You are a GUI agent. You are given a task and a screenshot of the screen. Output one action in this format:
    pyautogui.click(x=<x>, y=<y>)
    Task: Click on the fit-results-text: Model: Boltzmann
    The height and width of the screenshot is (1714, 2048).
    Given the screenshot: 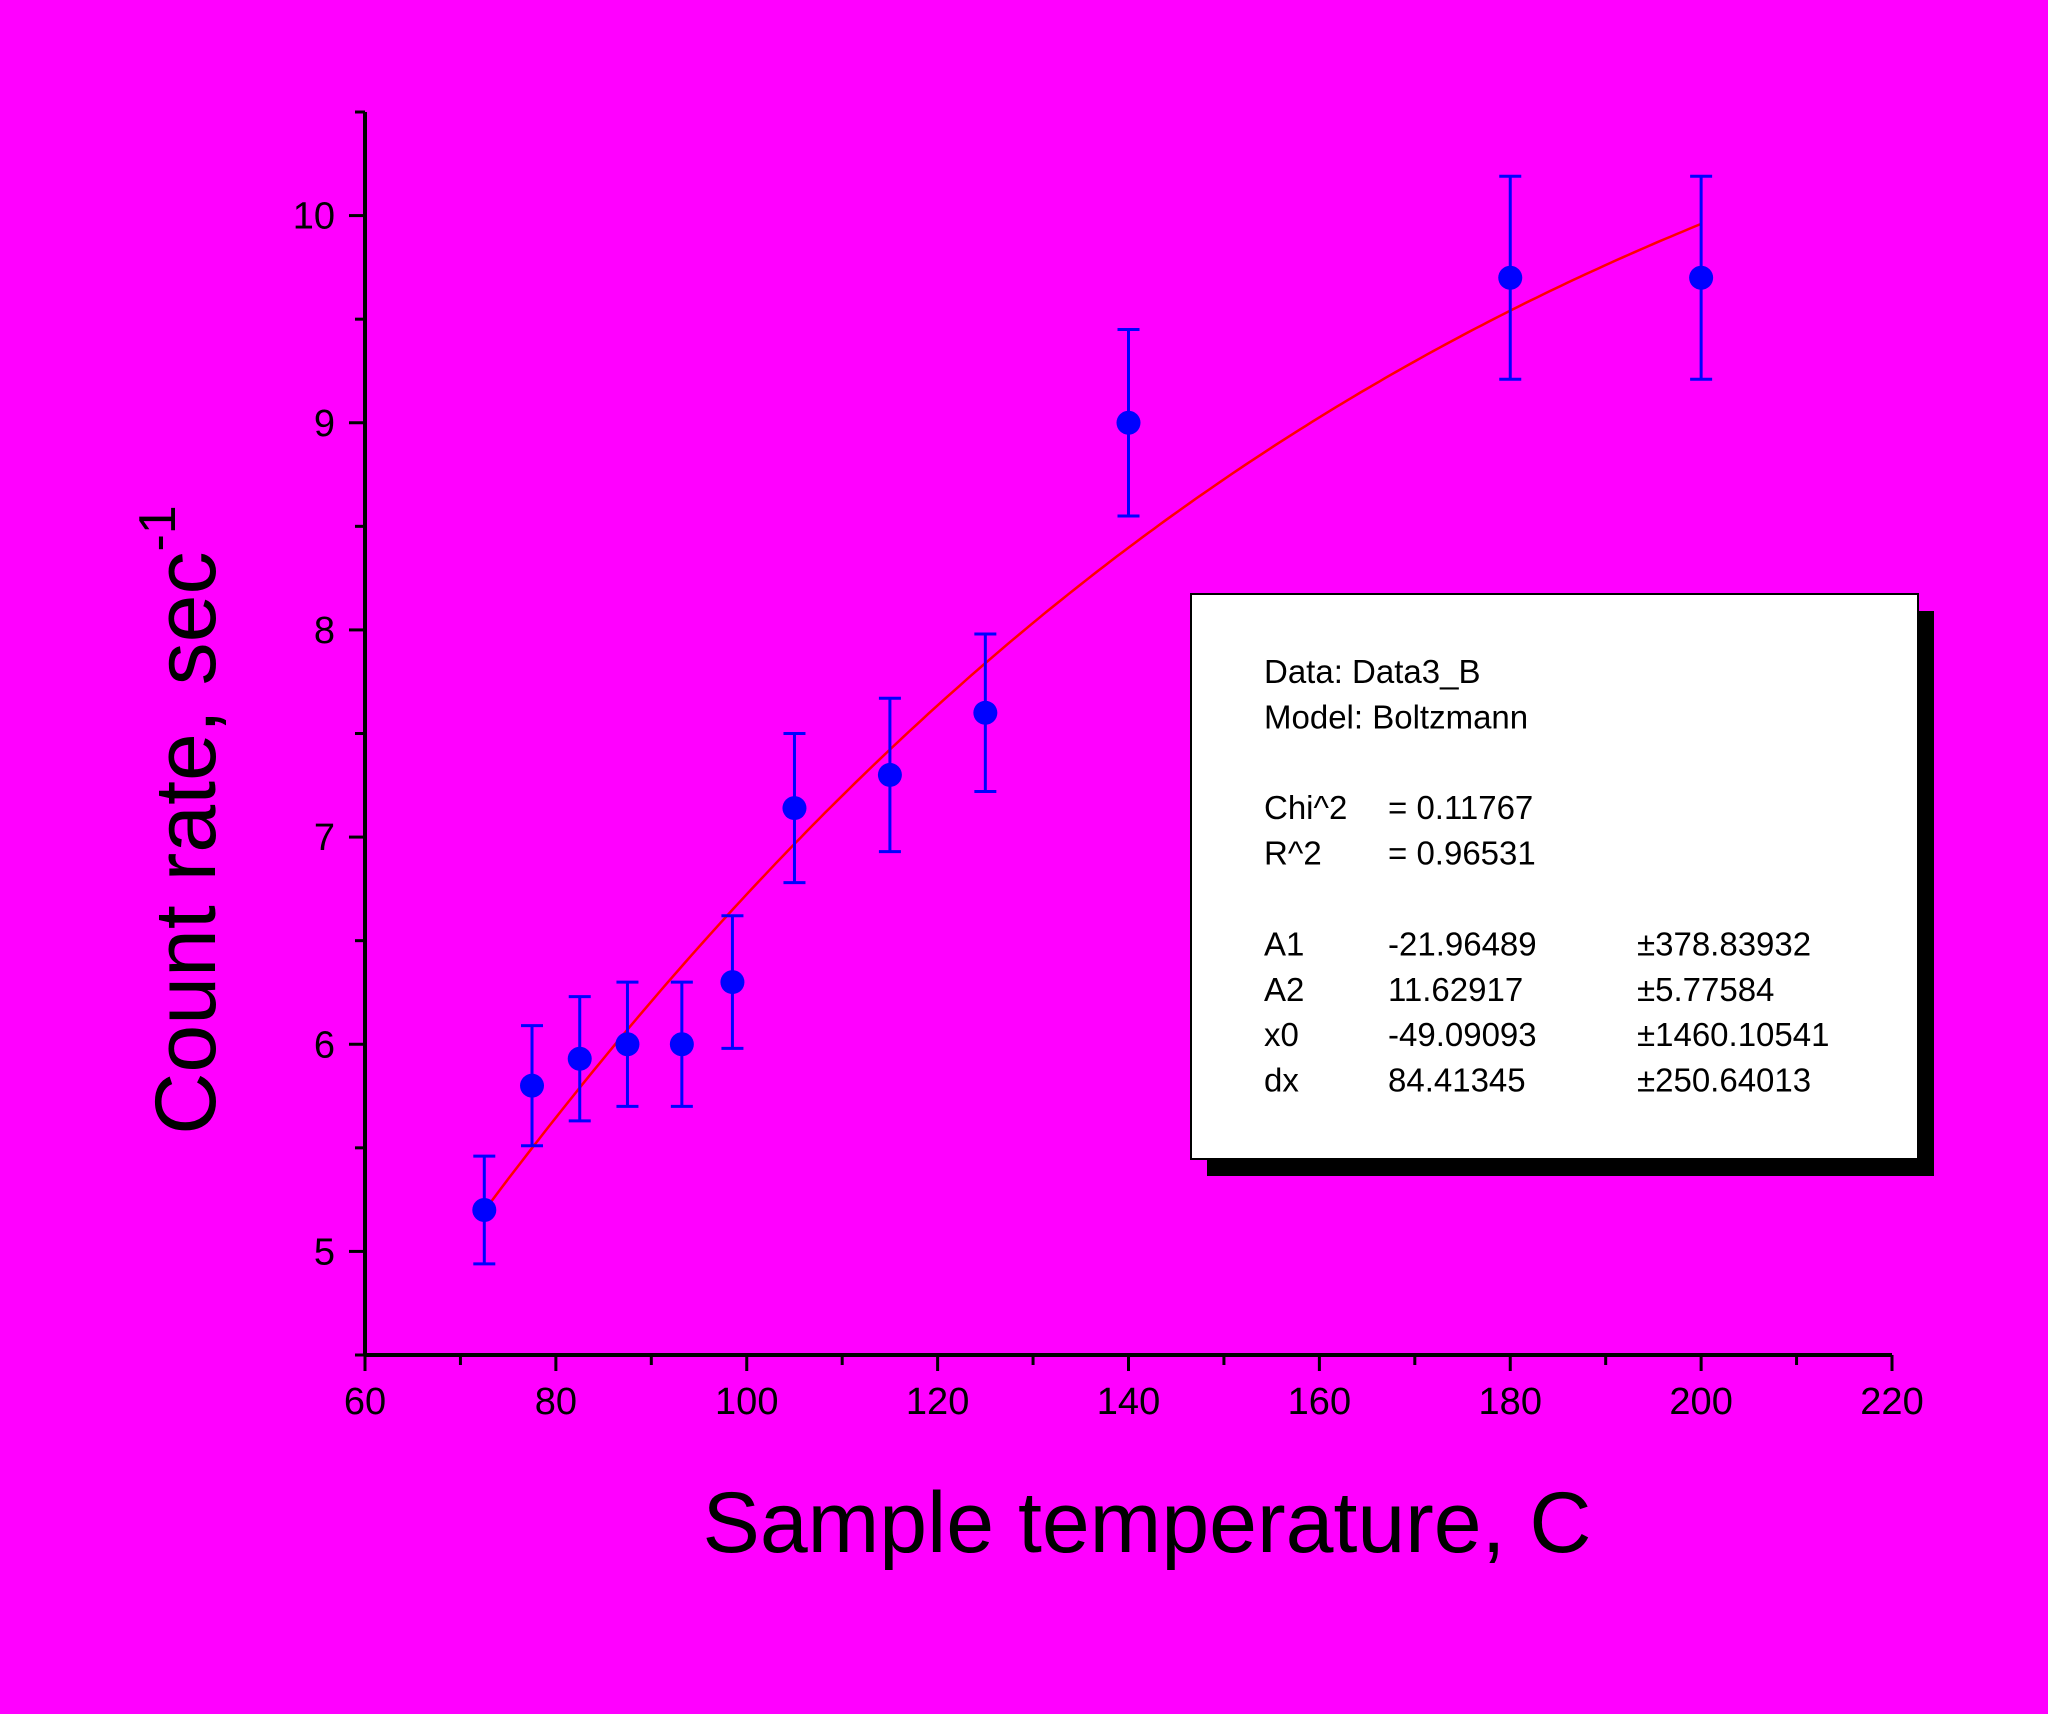 What is the action you would take?
    pyautogui.click(x=1396, y=716)
    